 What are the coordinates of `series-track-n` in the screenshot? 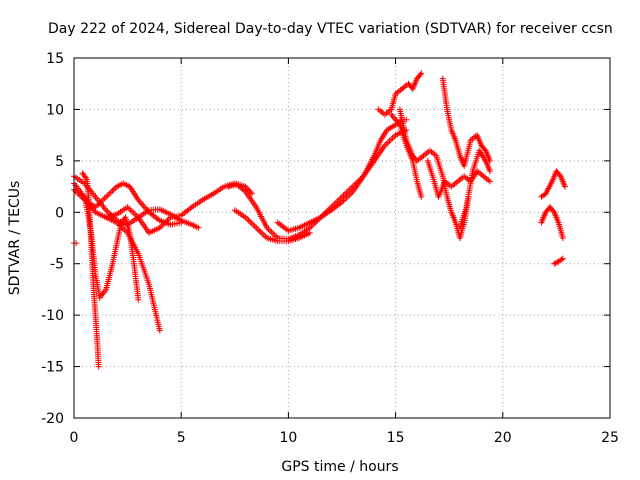 It's located at (466, 122).